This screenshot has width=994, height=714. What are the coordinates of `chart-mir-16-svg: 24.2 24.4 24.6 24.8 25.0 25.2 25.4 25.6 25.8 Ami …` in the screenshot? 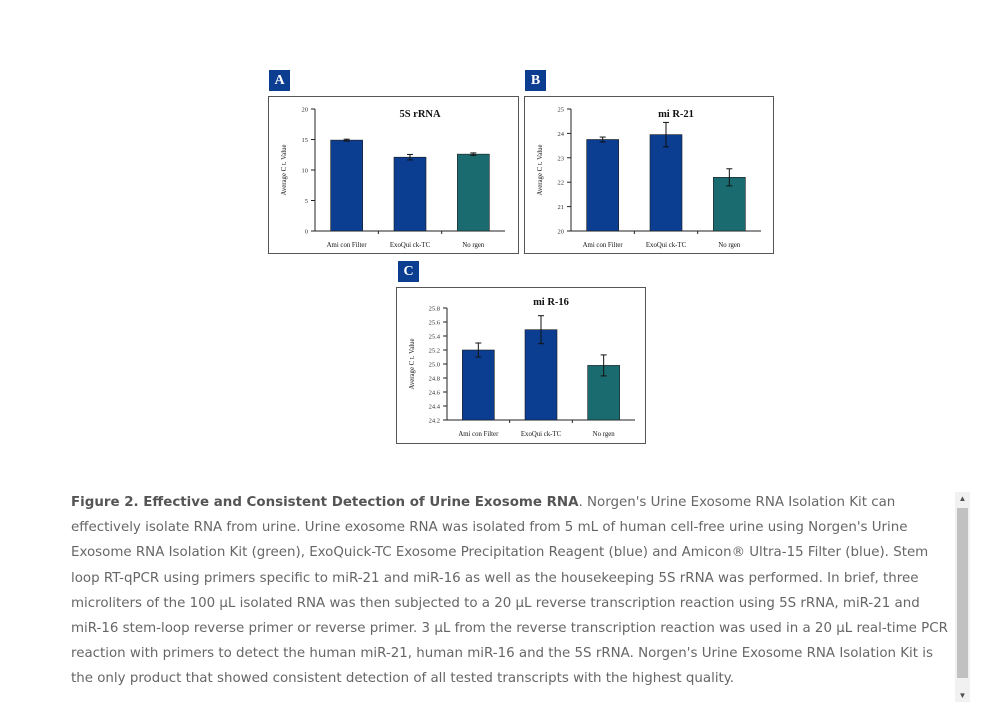 It's located at (522, 367).